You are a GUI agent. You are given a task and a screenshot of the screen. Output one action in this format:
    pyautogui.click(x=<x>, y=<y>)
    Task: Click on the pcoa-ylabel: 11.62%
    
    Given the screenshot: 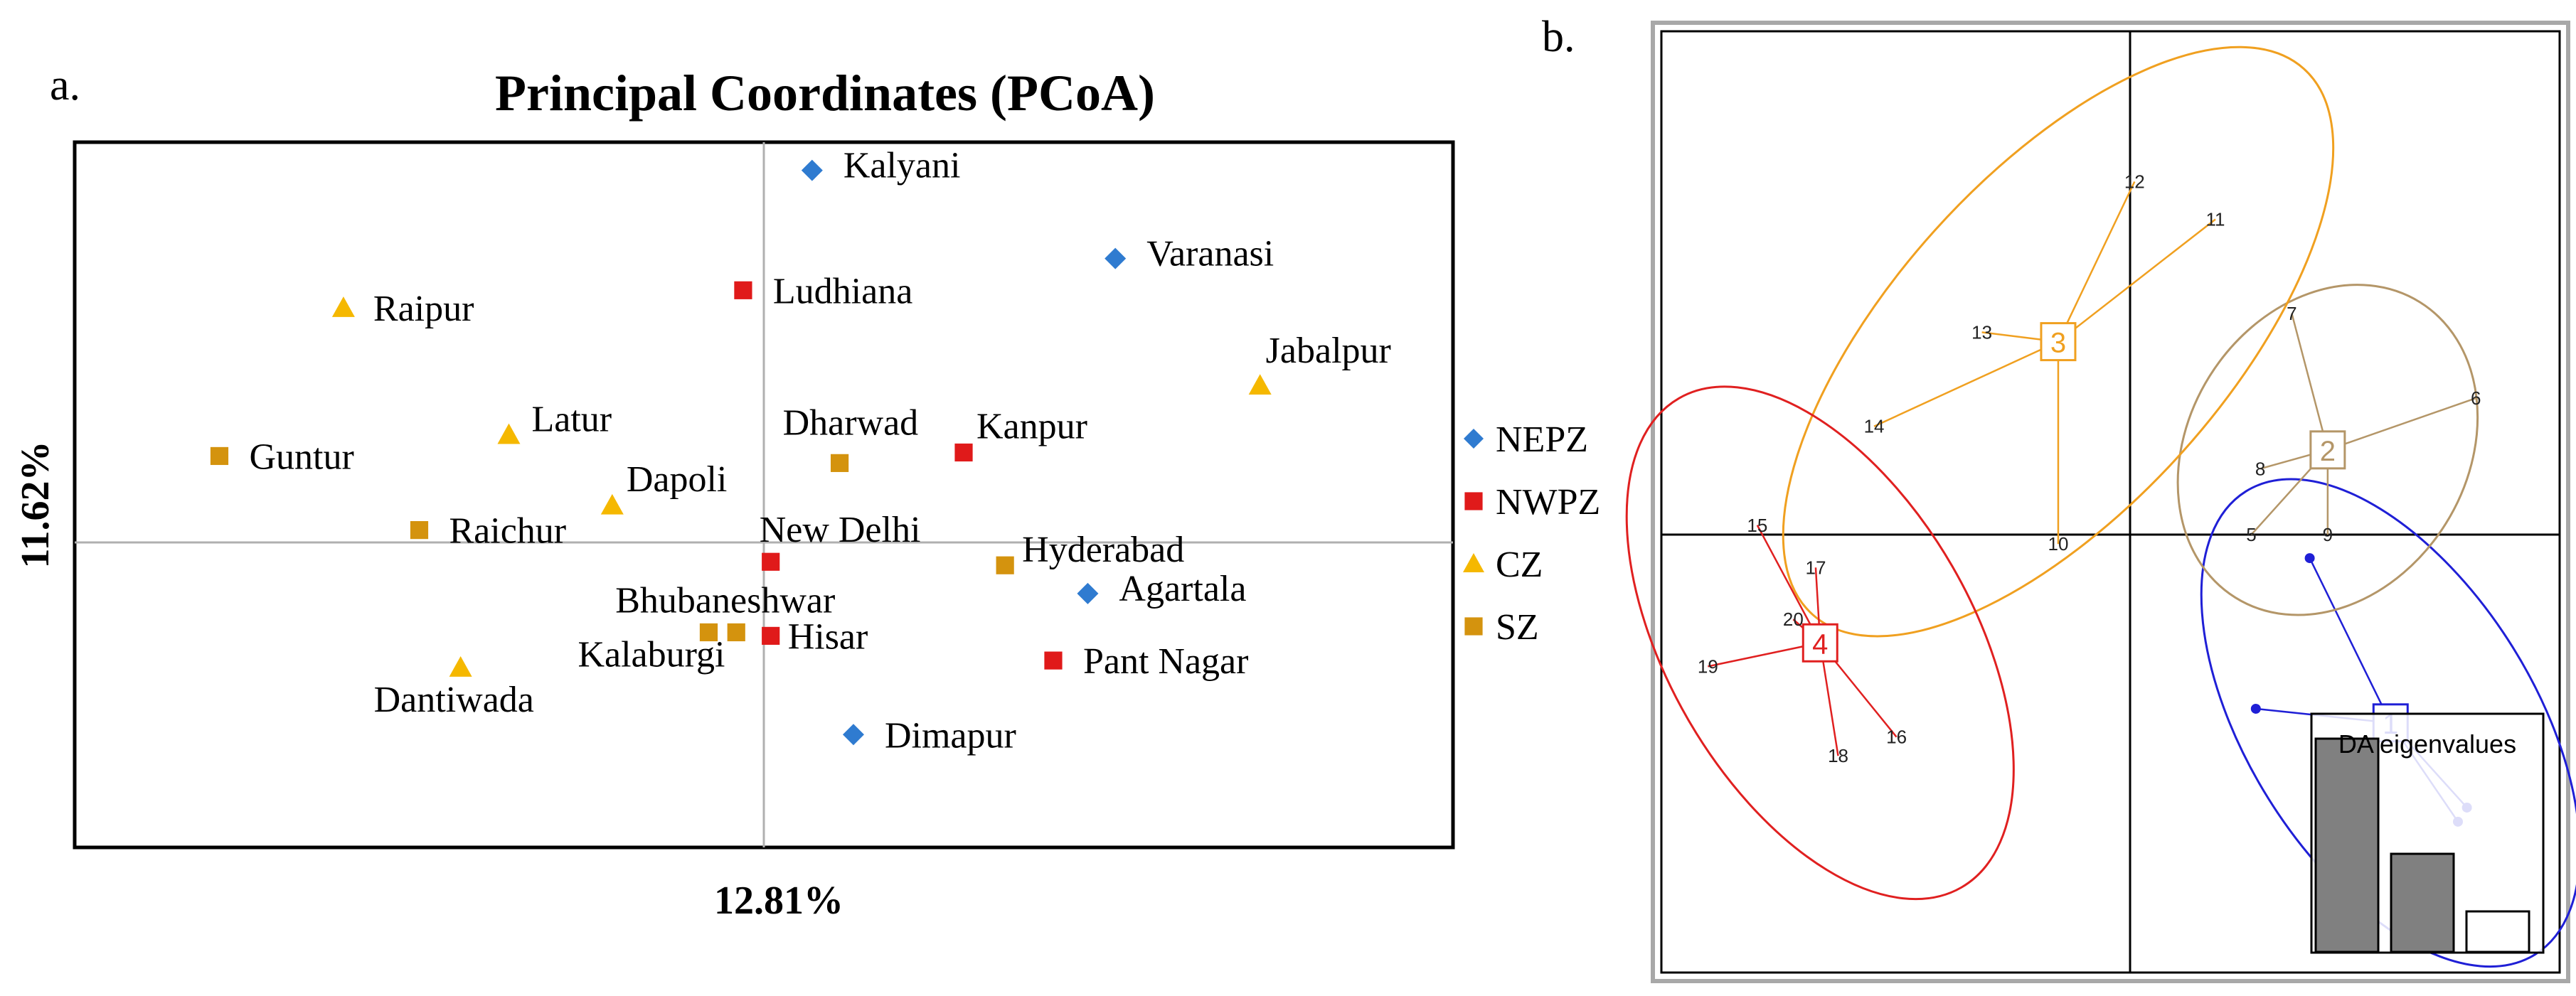 What is the action you would take?
    pyautogui.click(x=36, y=505)
    